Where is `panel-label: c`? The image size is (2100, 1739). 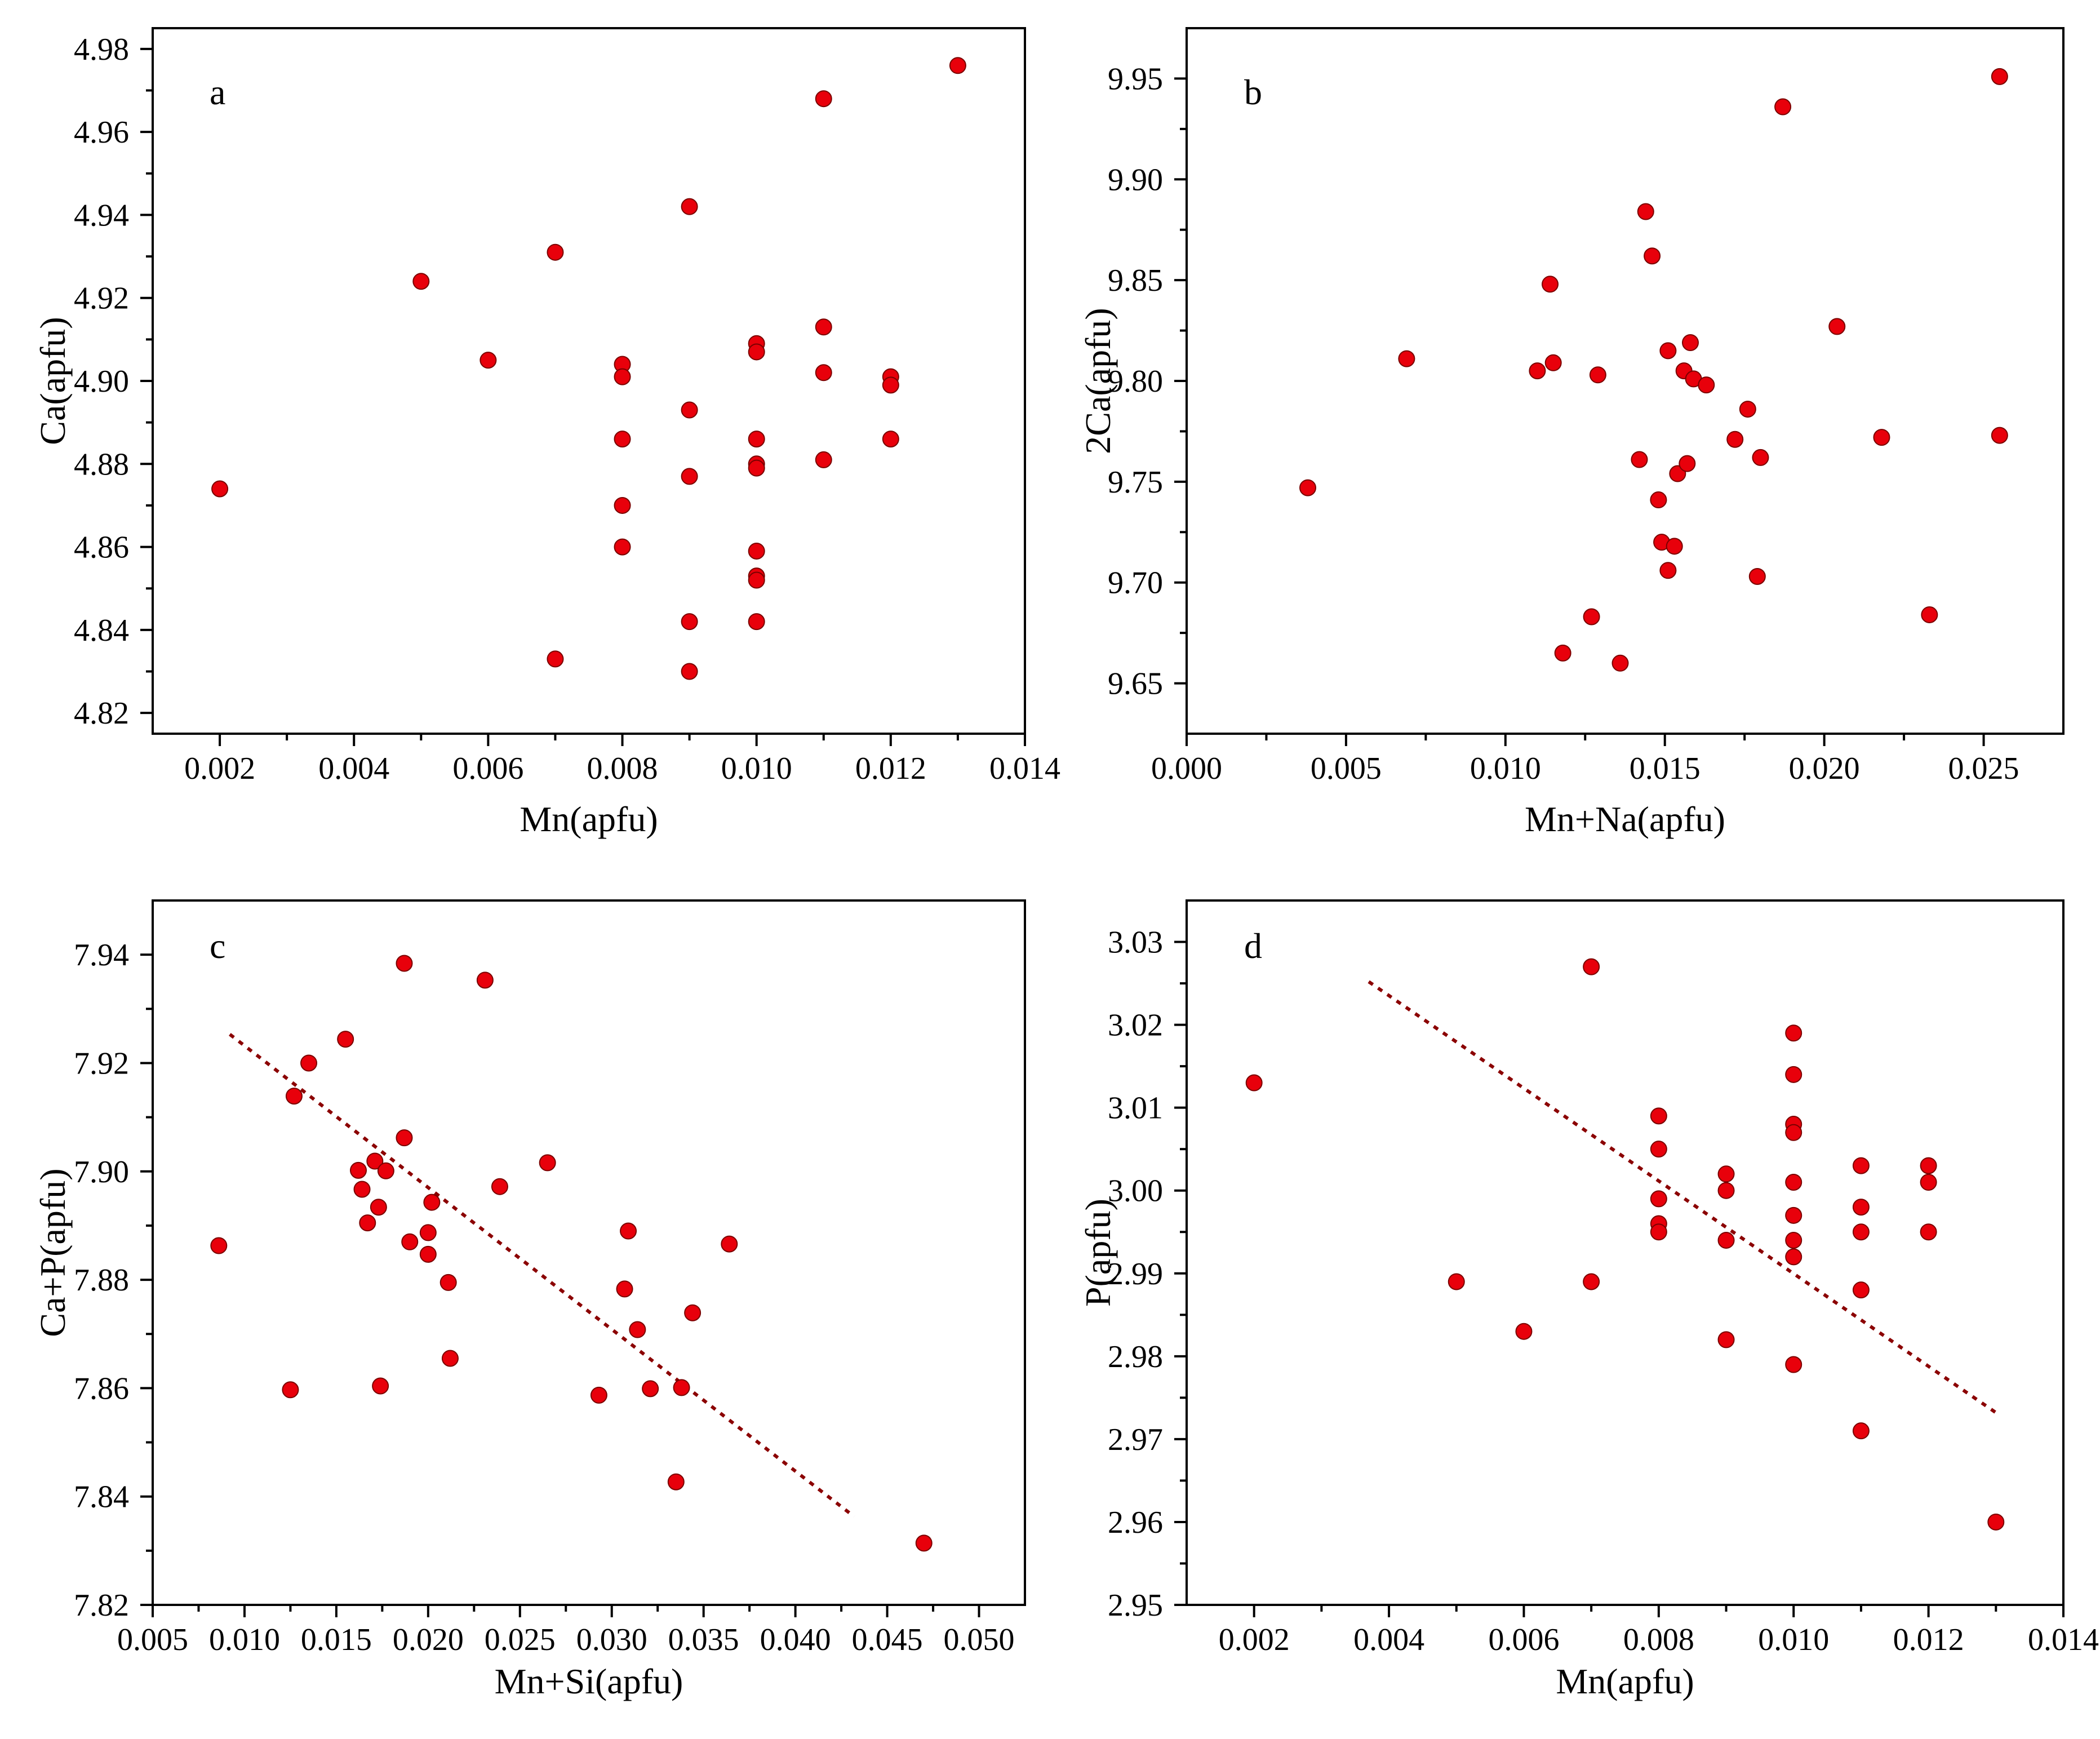 panel-label: c is located at coordinates (217, 946).